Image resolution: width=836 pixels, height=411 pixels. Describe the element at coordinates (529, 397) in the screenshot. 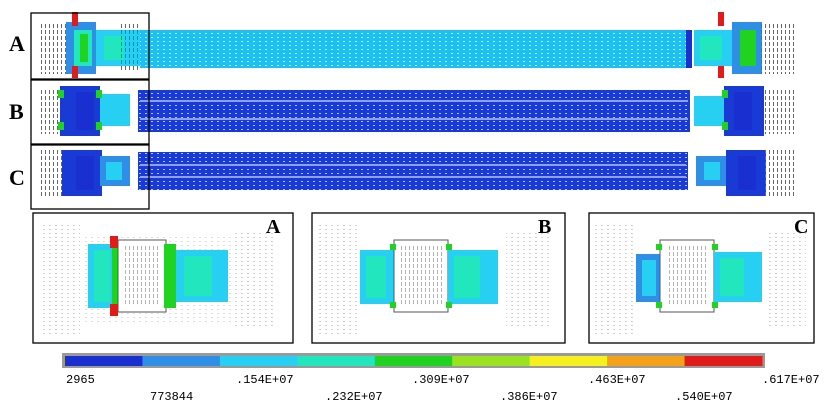

I see `legend-tick-5: .386E+07` at that location.